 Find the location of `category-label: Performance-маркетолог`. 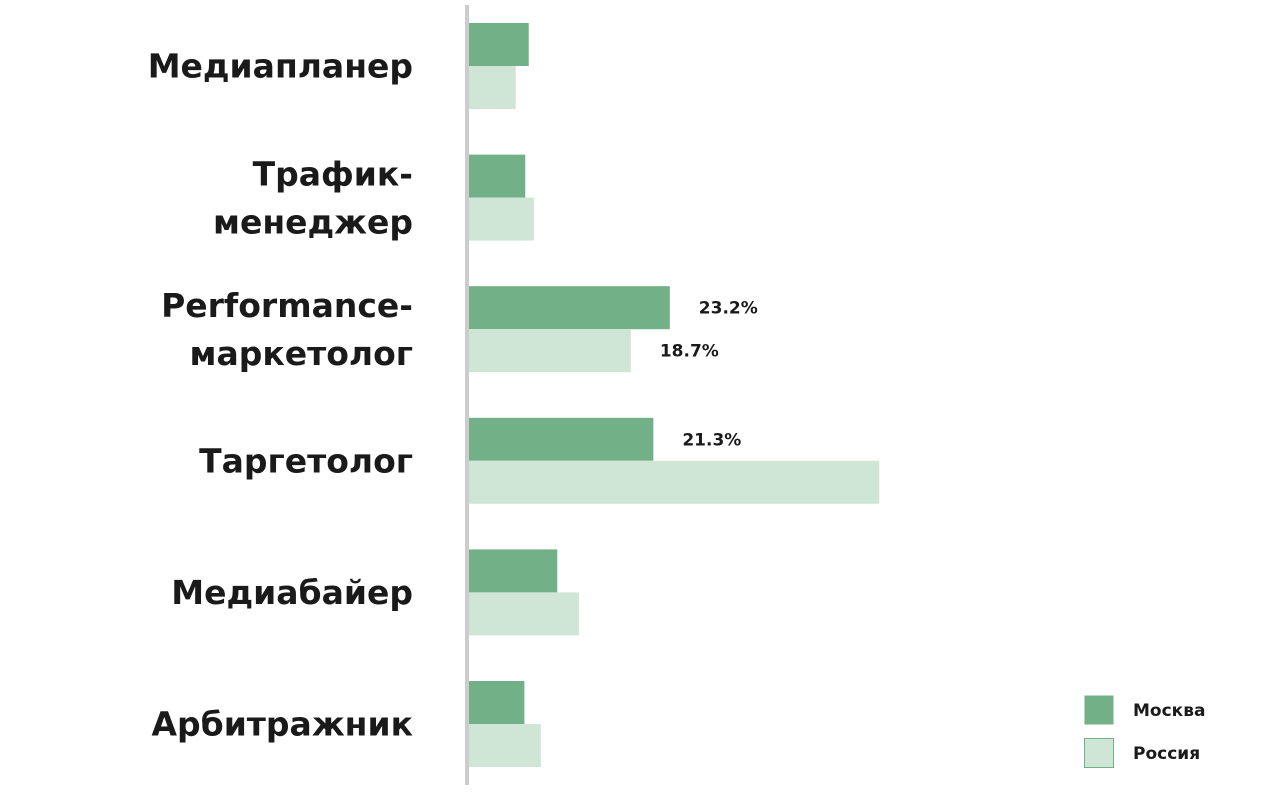

category-label: Performance-маркетолог is located at coordinates (287, 329).